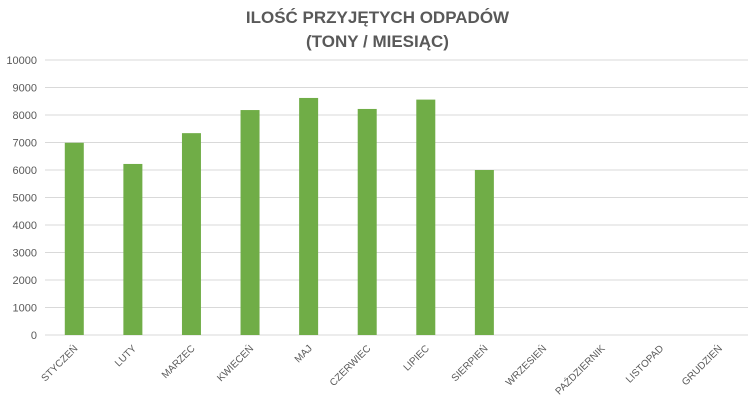 The image size is (755, 403). I want to click on y-tick-label: 0, so click(34, 336).